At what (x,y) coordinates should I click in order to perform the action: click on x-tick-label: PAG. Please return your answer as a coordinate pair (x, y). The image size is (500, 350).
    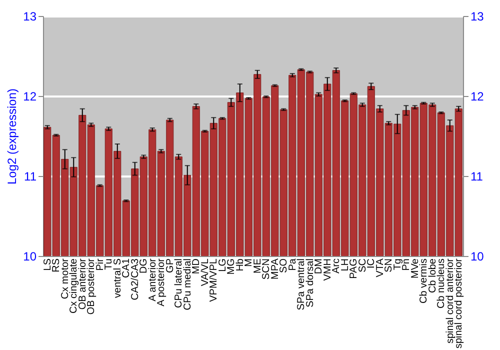
    Looking at the image, I should click on (354, 268).